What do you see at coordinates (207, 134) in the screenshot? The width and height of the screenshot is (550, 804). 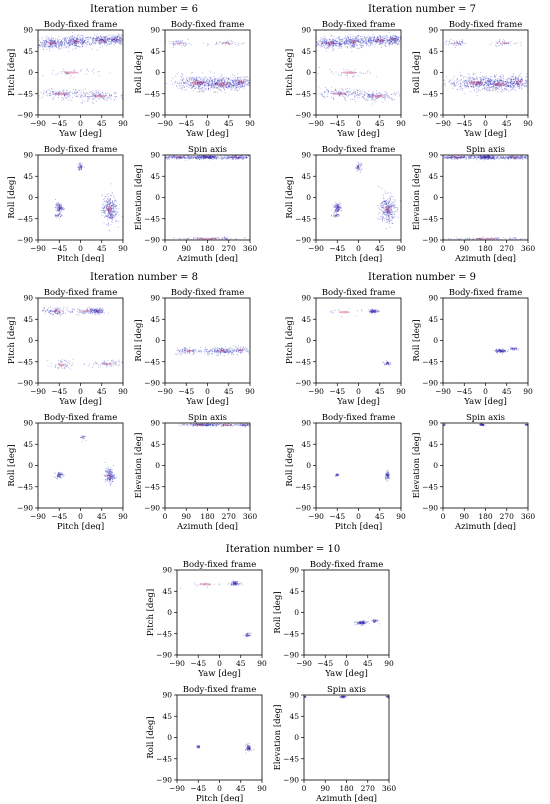 I see `x-axis-label: Yaw [deg]` at bounding box center [207, 134].